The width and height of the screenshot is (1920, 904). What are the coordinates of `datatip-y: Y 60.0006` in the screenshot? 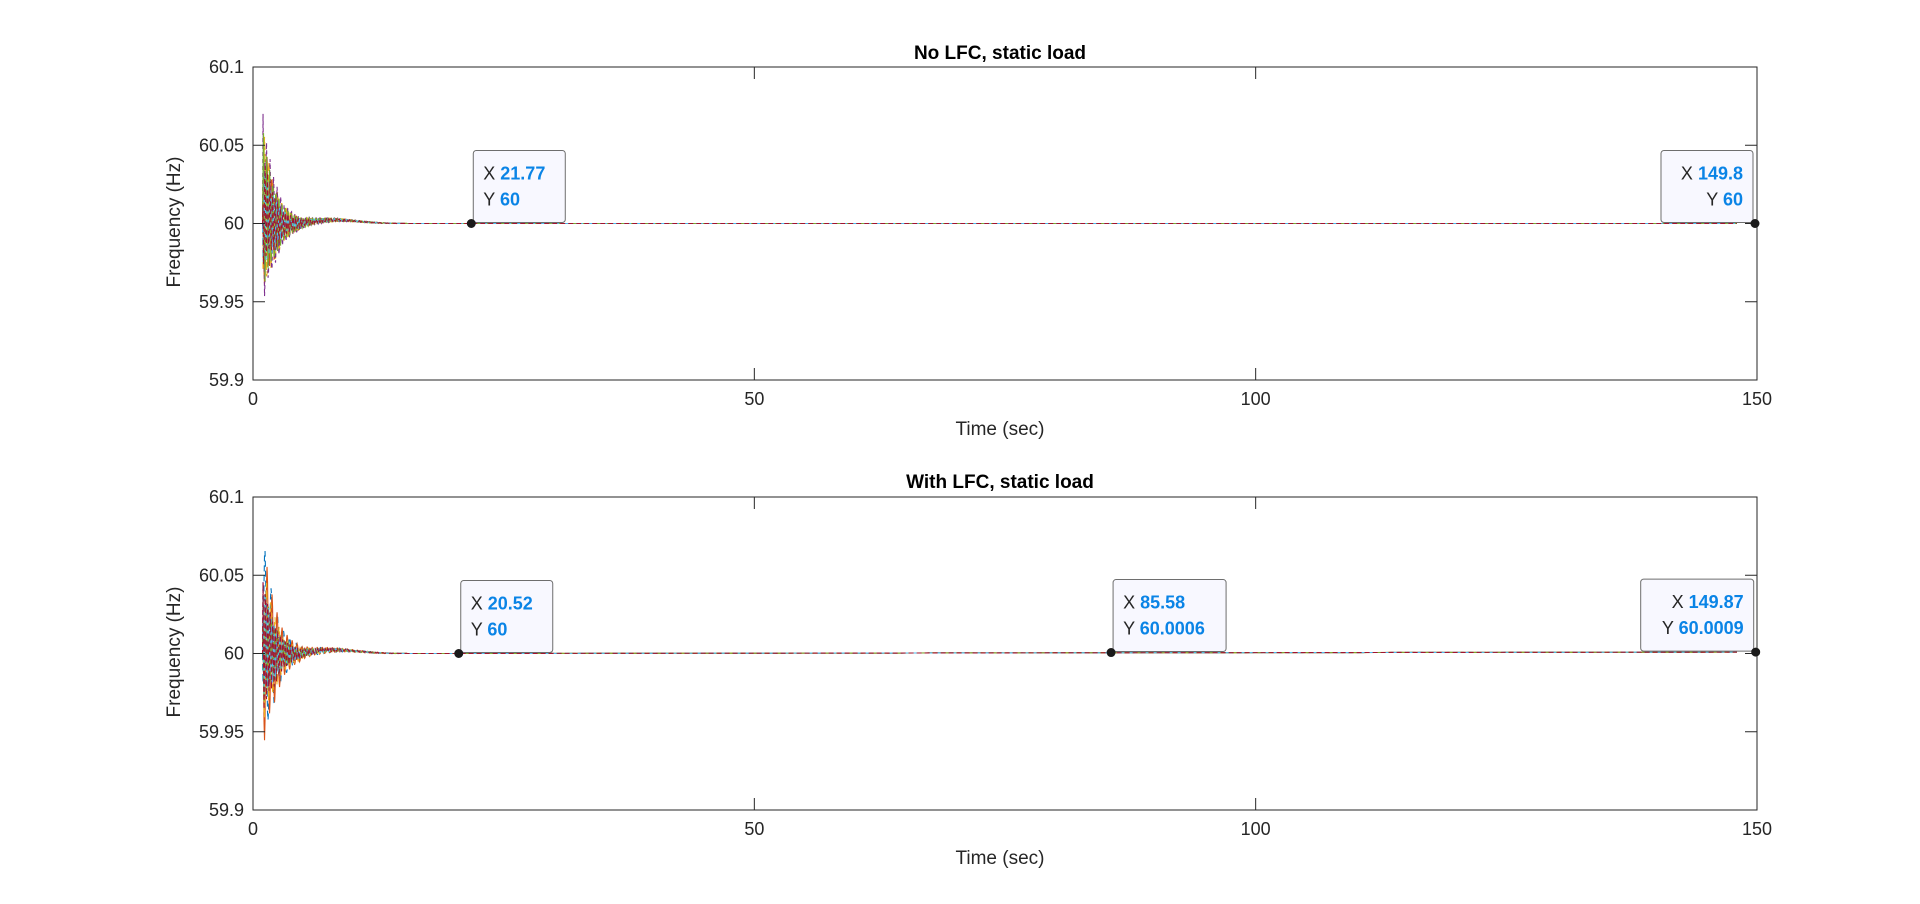 It's located at (1164, 629).